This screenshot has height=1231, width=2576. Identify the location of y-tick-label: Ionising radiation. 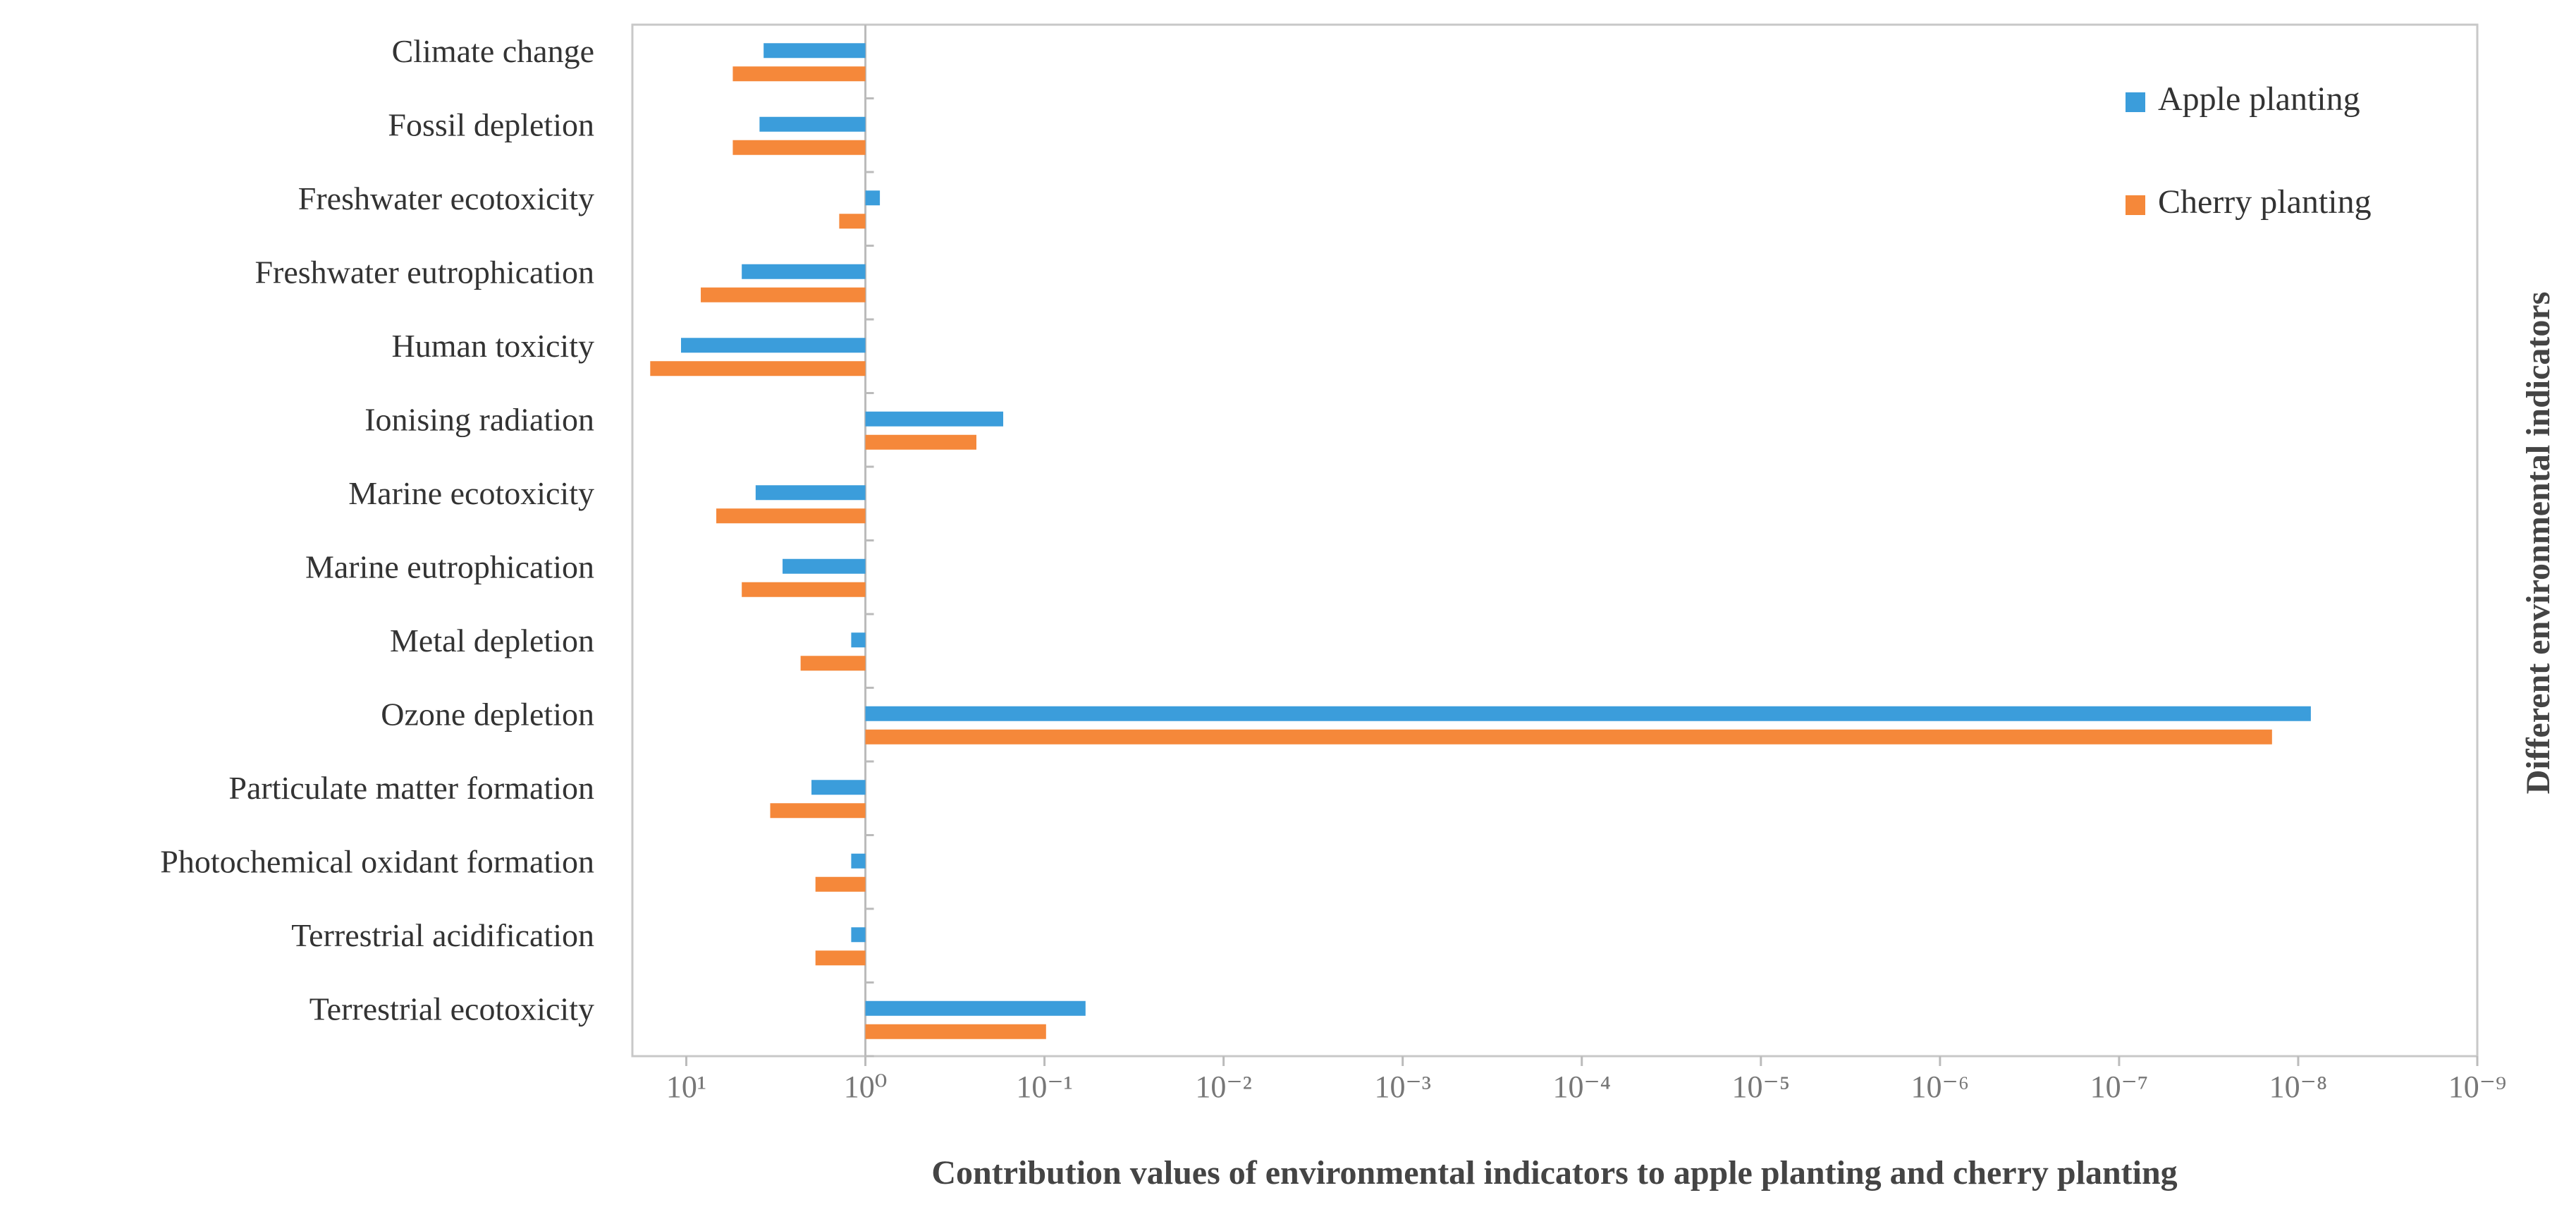
(479, 419).